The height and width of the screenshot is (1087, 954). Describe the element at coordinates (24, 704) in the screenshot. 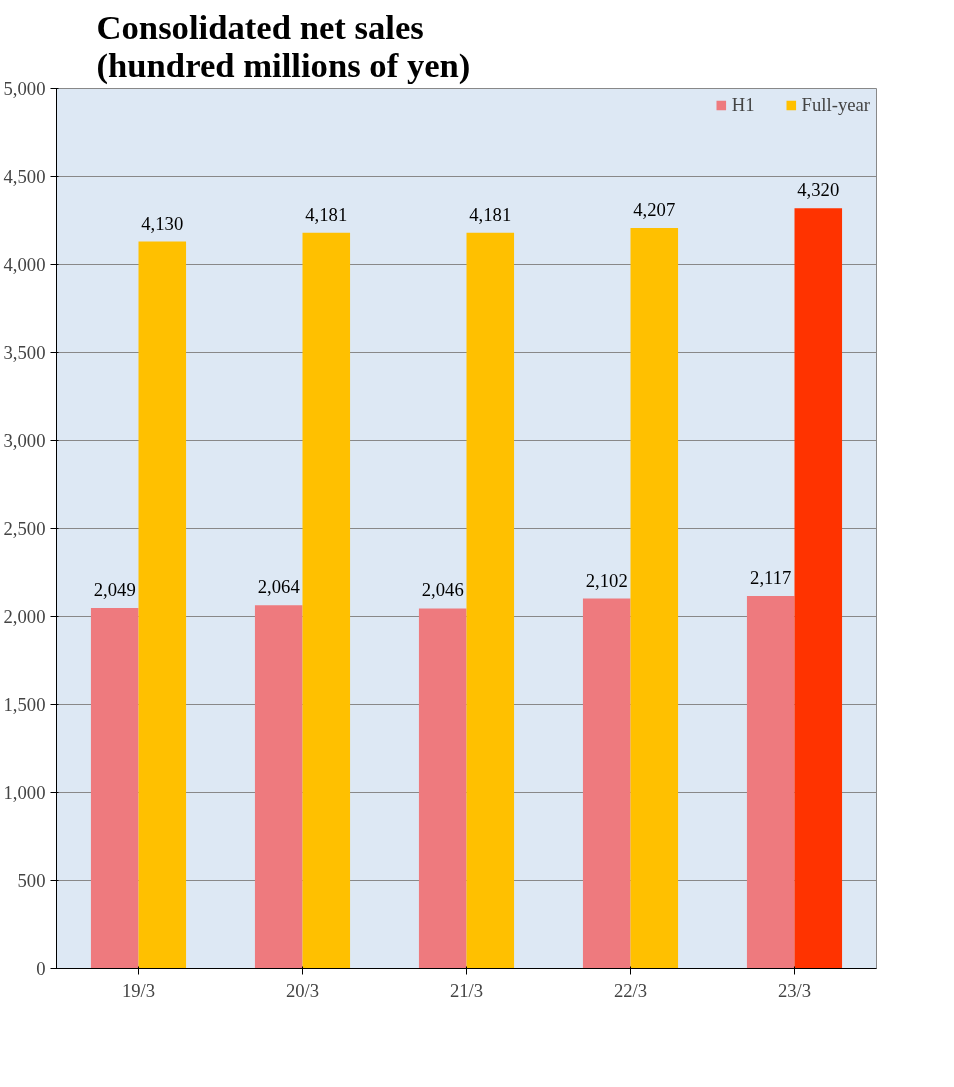

I see `y-tick-label: 1,500` at that location.